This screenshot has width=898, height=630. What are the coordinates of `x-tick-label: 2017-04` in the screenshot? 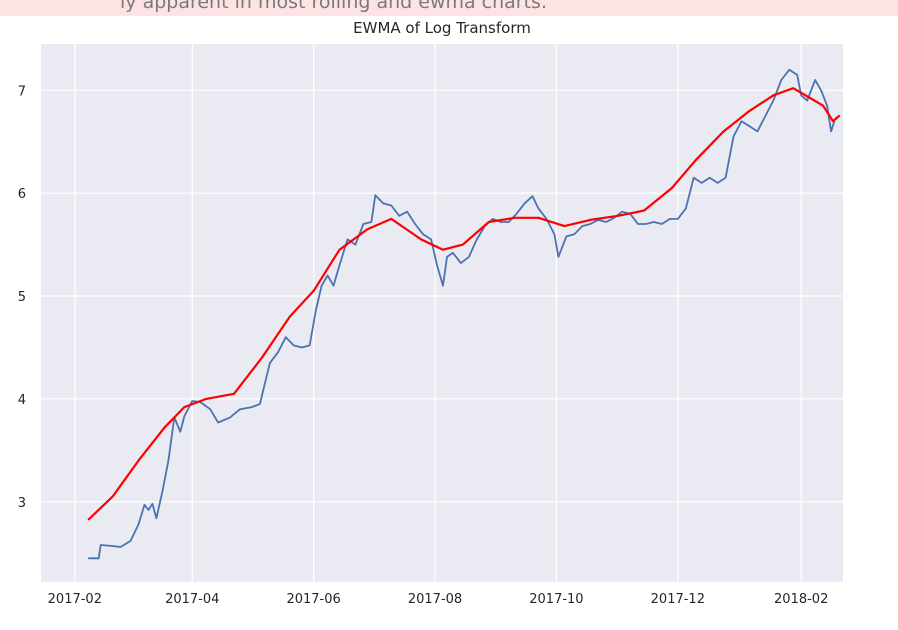 It's located at (192, 599).